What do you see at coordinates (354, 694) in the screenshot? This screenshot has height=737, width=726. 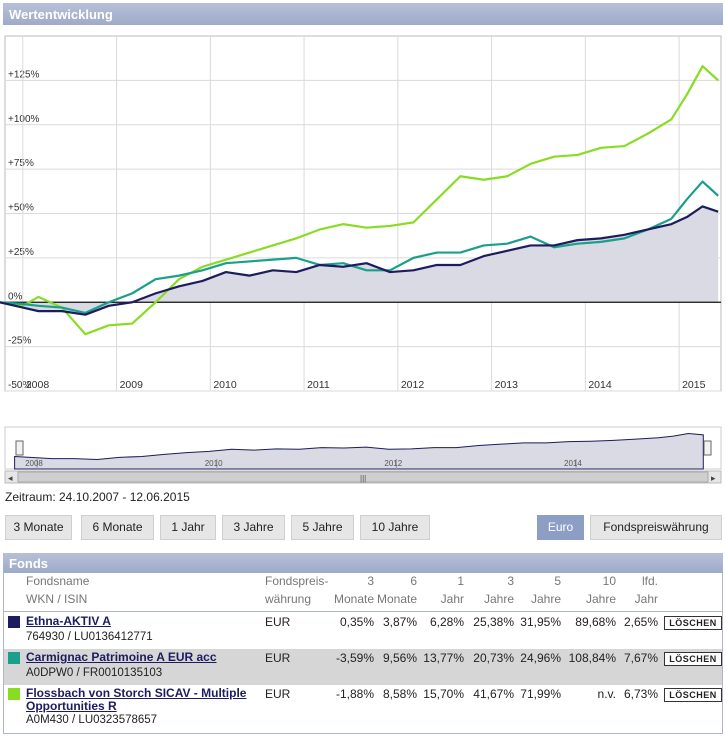 I see `perf-3m: -1,88%` at bounding box center [354, 694].